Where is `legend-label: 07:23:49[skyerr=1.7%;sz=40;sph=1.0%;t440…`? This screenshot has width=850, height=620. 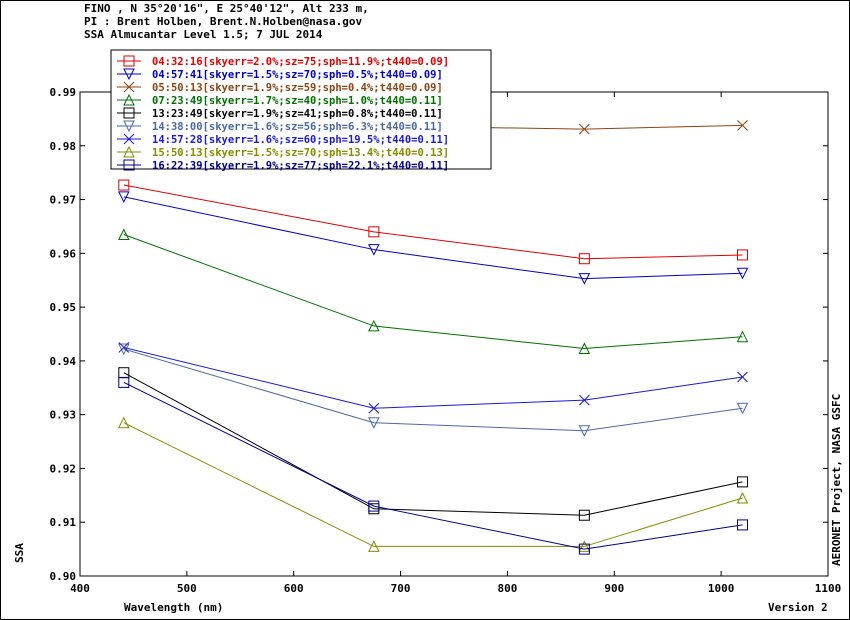
legend-label: 07:23:49[skyerr=1.7%;sz=40;sph=1.0%;t440… is located at coordinates (297, 101).